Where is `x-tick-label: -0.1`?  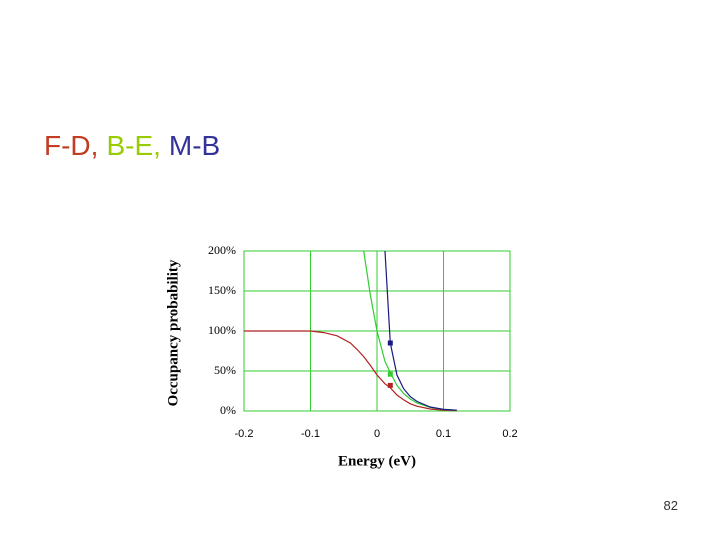 x-tick-label: -0.1 is located at coordinates (310, 434).